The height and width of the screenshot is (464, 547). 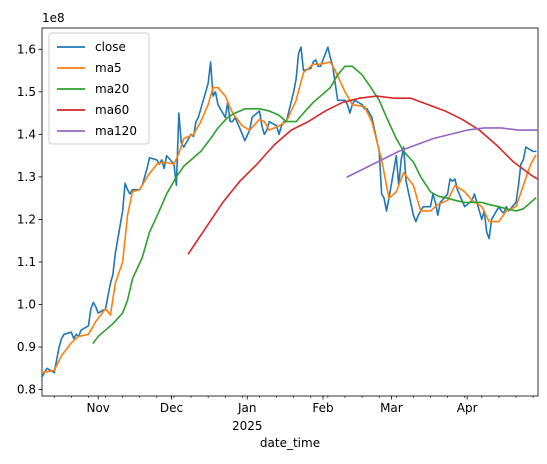 What do you see at coordinates (26, 390) in the screenshot?
I see `y-tick-label: 0.8` at bounding box center [26, 390].